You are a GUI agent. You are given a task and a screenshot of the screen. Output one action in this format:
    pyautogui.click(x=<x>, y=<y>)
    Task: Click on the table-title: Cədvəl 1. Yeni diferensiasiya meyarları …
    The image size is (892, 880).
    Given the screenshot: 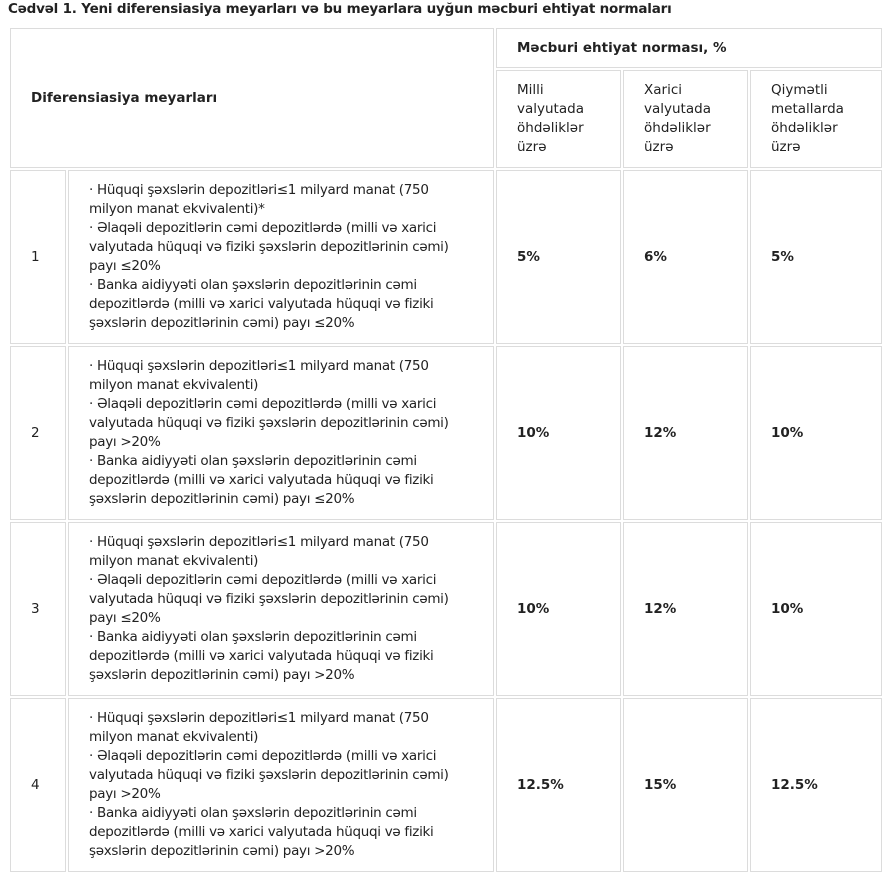 What is the action you would take?
    pyautogui.click(x=340, y=9)
    